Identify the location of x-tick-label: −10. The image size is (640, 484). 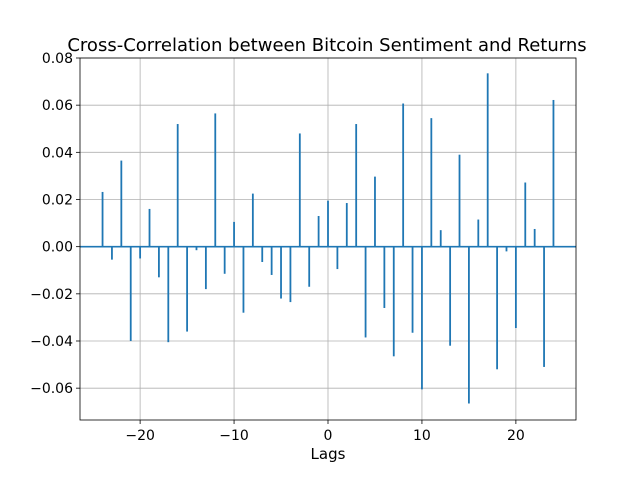
(234, 436).